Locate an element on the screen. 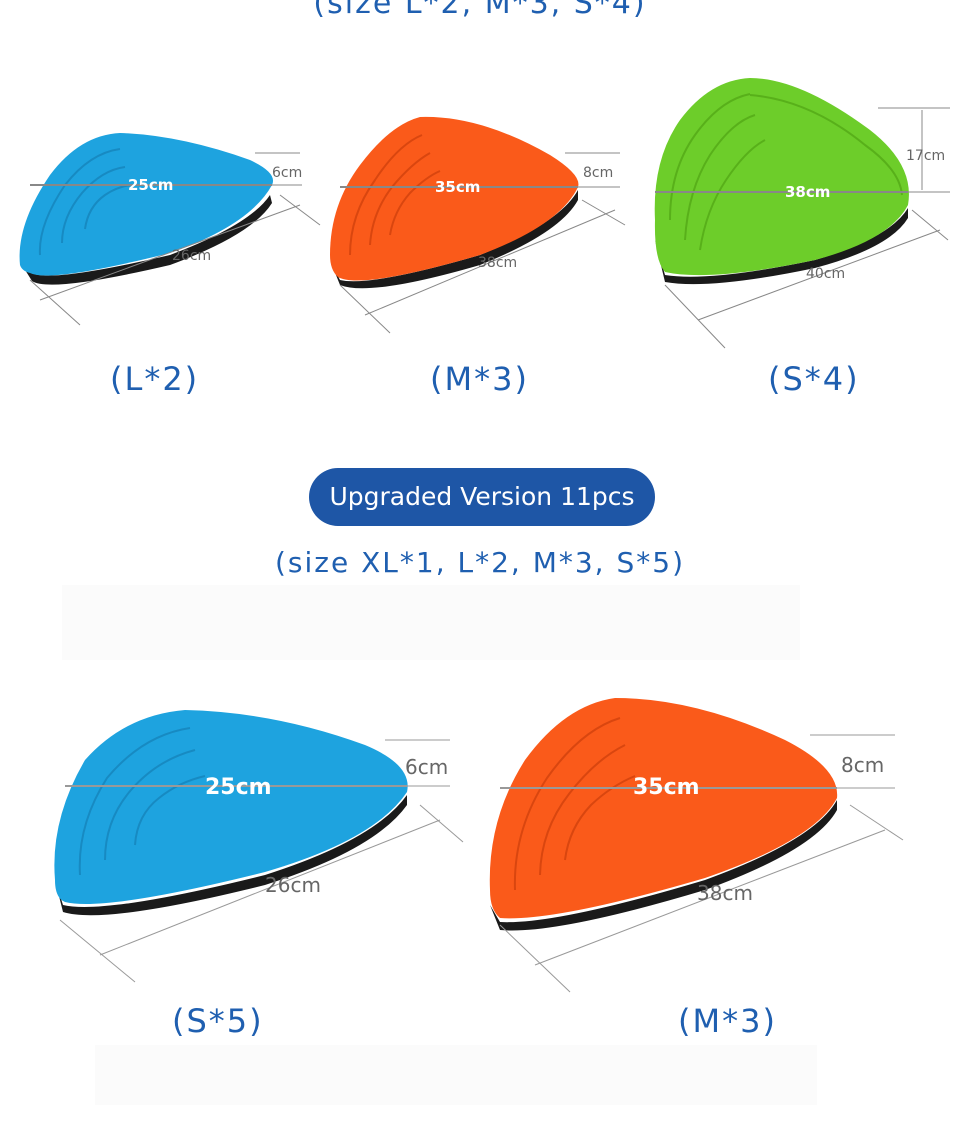  size-label-m3: (M*3) is located at coordinates (479, 379).